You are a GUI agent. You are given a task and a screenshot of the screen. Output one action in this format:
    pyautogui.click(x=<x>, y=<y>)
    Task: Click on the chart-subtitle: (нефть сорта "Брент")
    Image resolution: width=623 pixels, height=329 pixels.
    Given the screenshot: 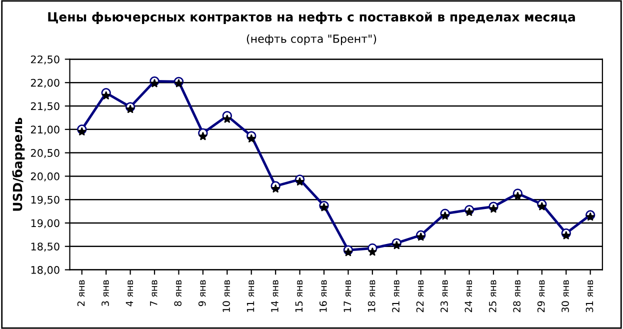 What is the action you would take?
    pyautogui.click(x=311, y=40)
    